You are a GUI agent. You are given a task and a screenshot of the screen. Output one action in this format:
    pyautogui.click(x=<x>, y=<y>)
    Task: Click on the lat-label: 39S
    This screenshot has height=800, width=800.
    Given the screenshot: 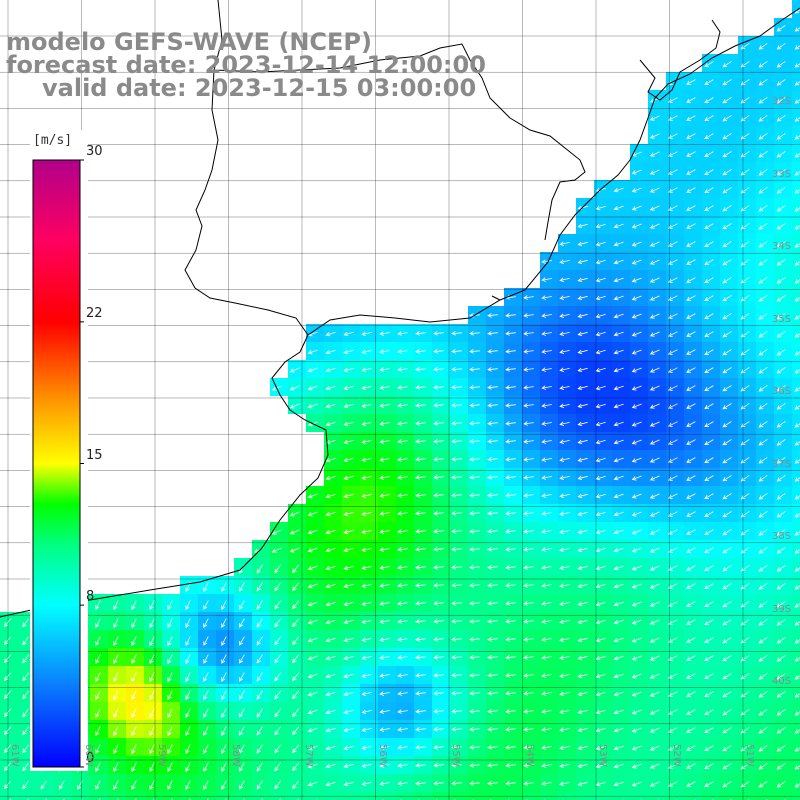 What is the action you would take?
    pyautogui.click(x=782, y=609)
    